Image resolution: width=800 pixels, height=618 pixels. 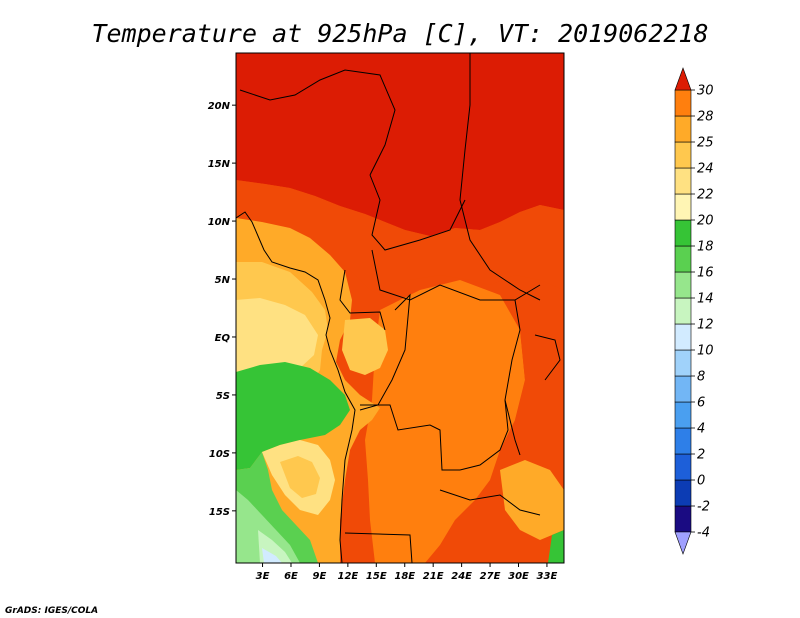 What do you see at coordinates (705, 91) in the screenshot?
I see `colorbar-label: 30` at bounding box center [705, 91].